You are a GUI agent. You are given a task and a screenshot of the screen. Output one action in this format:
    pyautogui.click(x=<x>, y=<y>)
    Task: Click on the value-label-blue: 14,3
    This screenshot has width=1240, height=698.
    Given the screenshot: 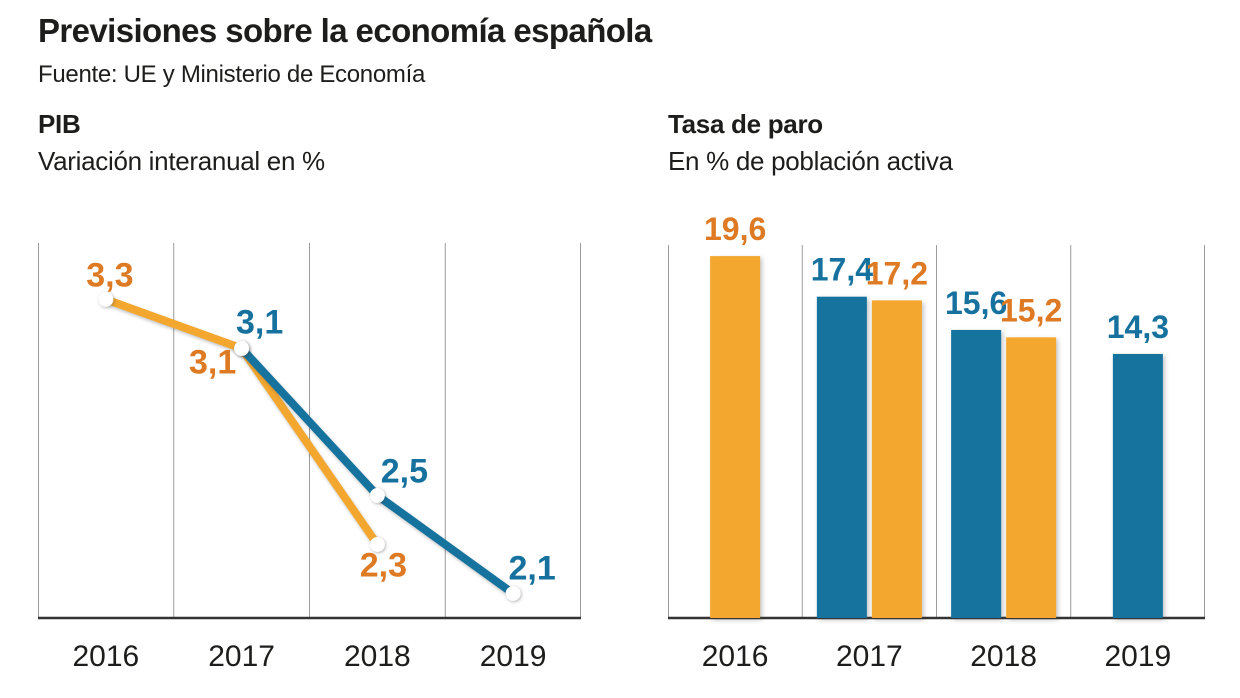 What is the action you would take?
    pyautogui.click(x=1138, y=327)
    